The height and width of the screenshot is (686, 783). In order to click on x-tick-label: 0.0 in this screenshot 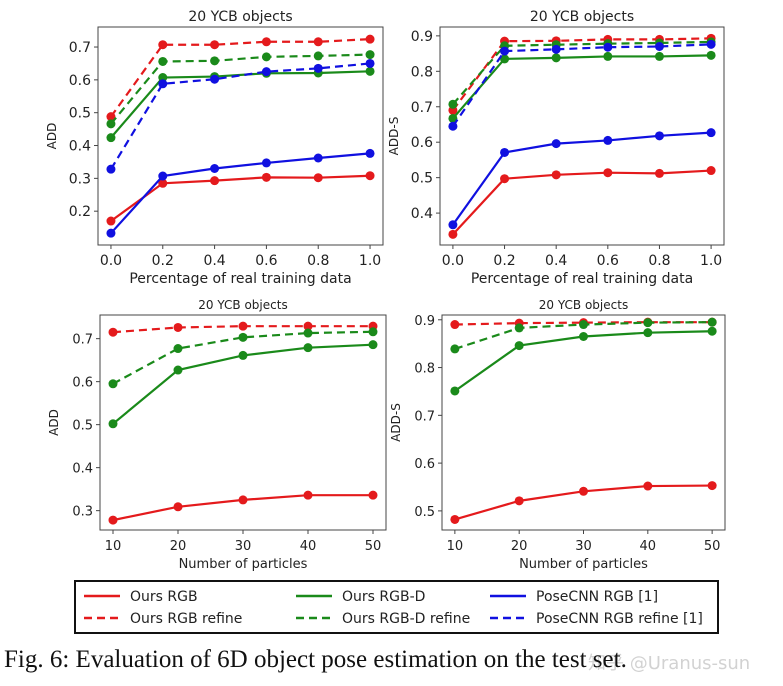, I will do `click(453, 261)`.